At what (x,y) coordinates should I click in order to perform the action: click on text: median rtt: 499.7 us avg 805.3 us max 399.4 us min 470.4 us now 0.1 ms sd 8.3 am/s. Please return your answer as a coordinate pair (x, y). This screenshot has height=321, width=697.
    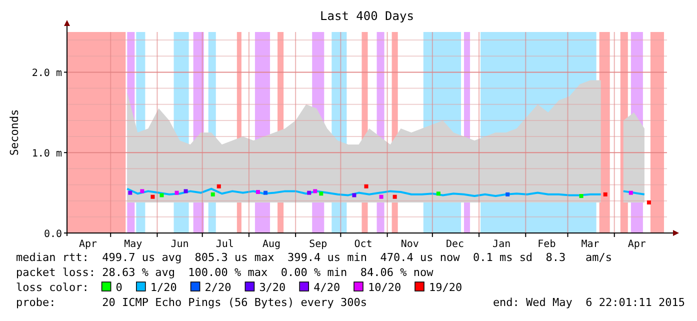
    Looking at the image, I should click on (314, 257).